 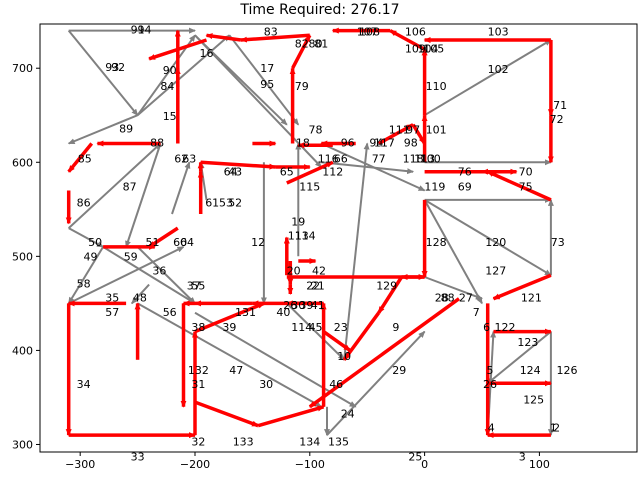 I want to click on node-label-85: 48, so click(x=140, y=298).